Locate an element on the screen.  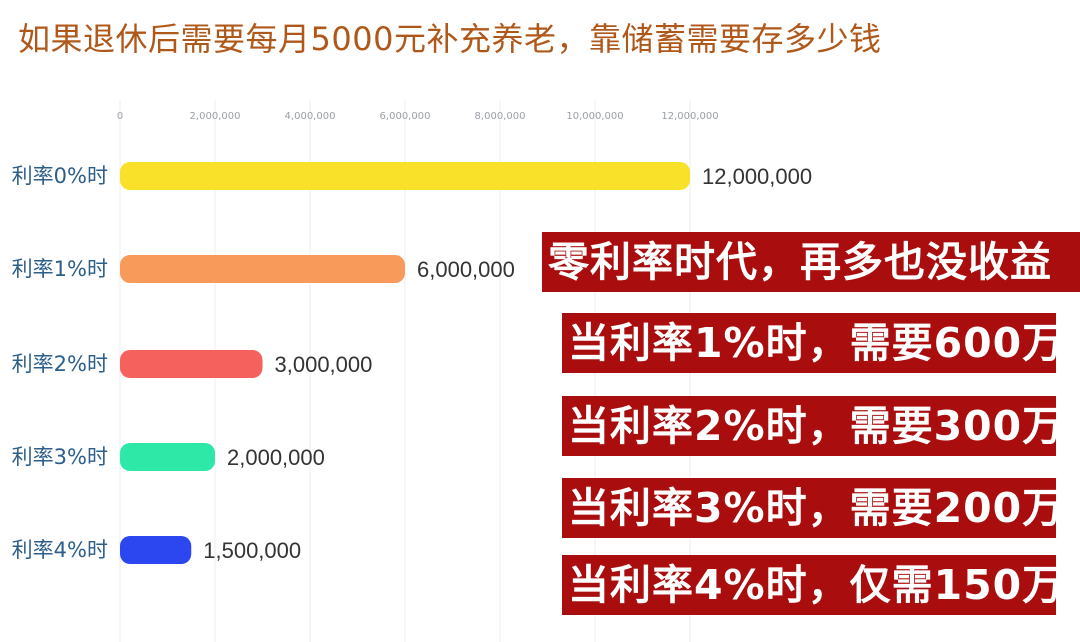
value-label: 2,000,000 is located at coordinates (276, 457).